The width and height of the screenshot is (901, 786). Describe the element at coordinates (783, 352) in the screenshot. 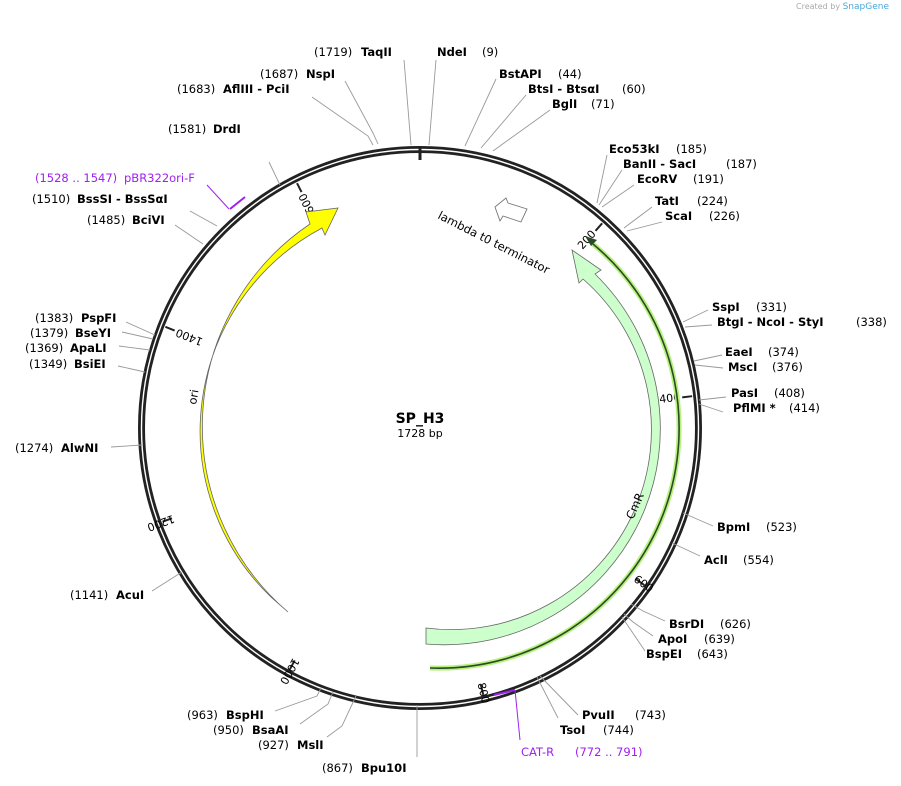

I see `svg-text: (374)` at that location.